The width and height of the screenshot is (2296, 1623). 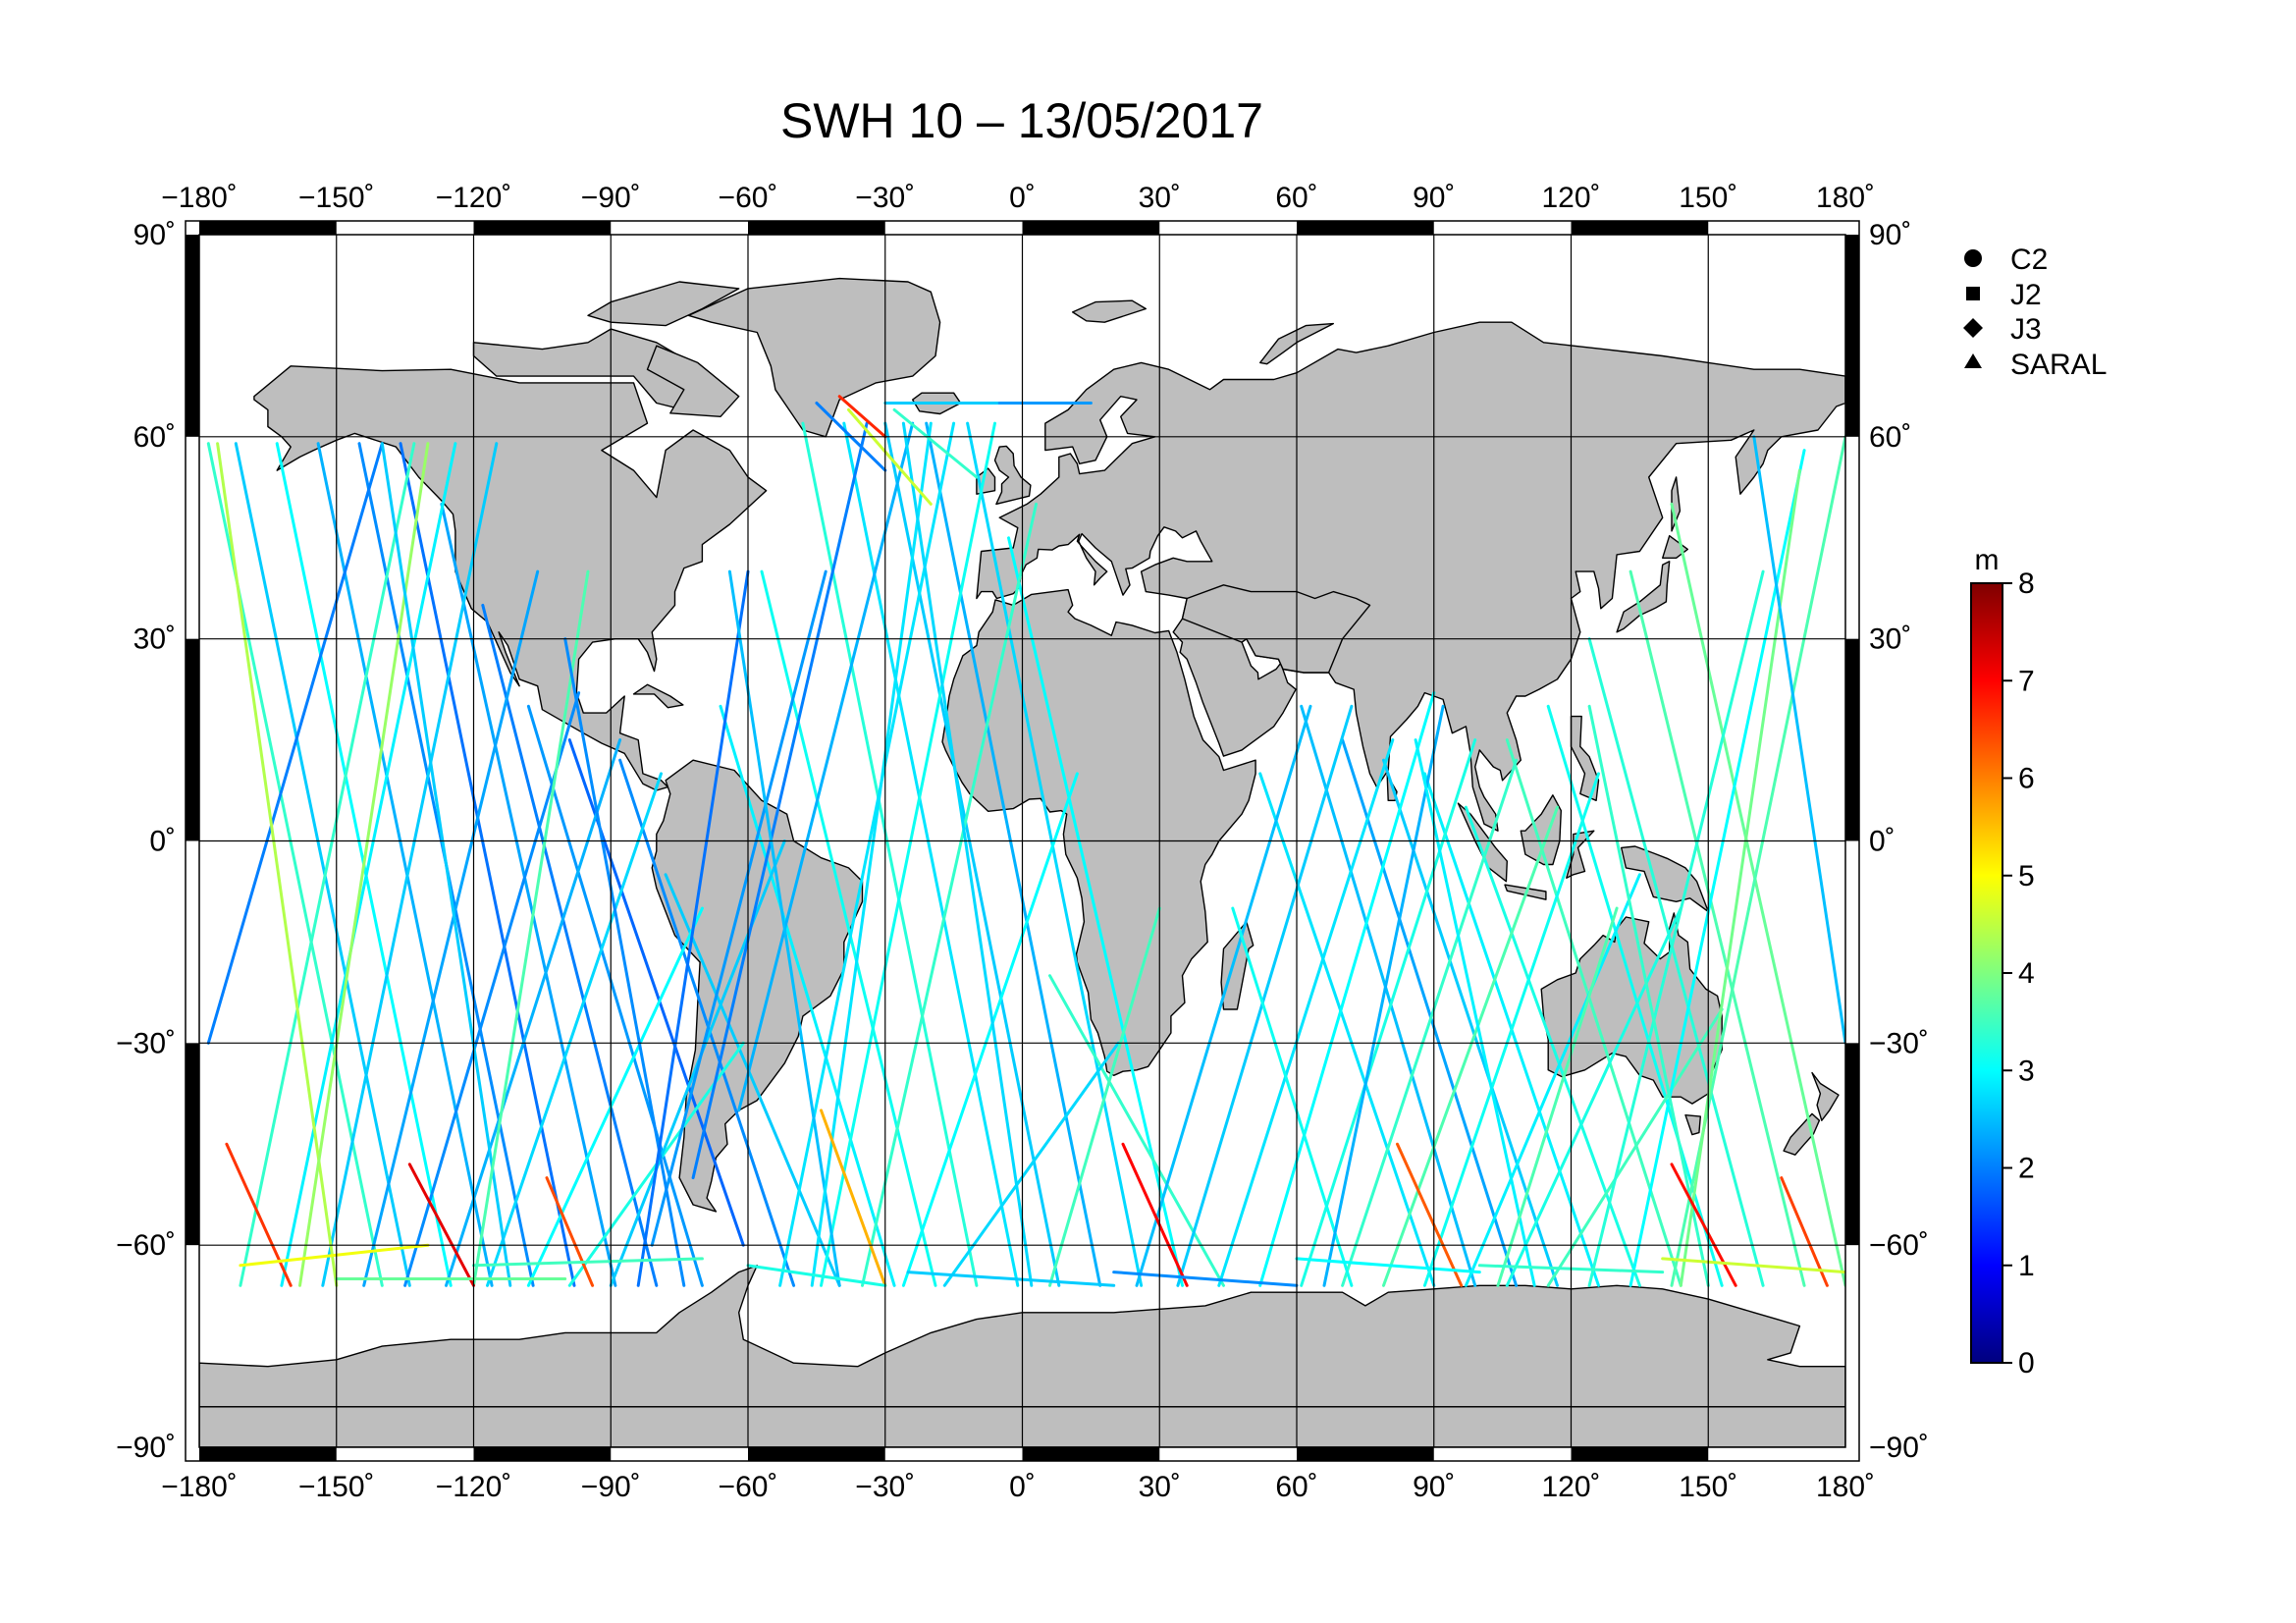 What do you see at coordinates (693, 381) in the screenshot?
I see `landmass-baffin` at bounding box center [693, 381].